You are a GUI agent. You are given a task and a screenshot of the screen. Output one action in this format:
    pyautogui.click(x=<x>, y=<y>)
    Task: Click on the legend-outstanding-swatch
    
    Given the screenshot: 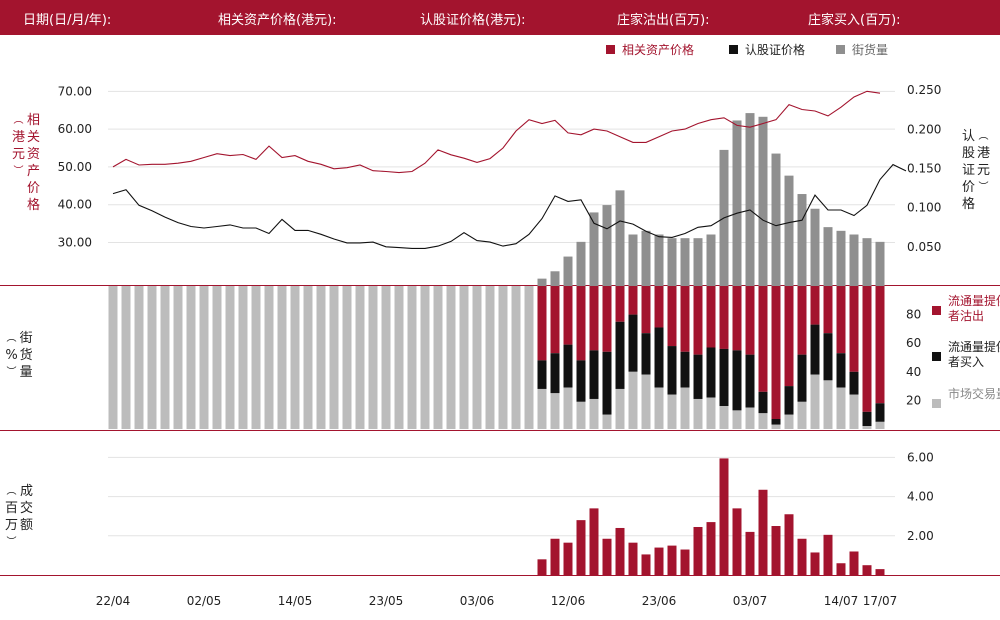 What is the action you would take?
    pyautogui.click(x=840, y=49)
    